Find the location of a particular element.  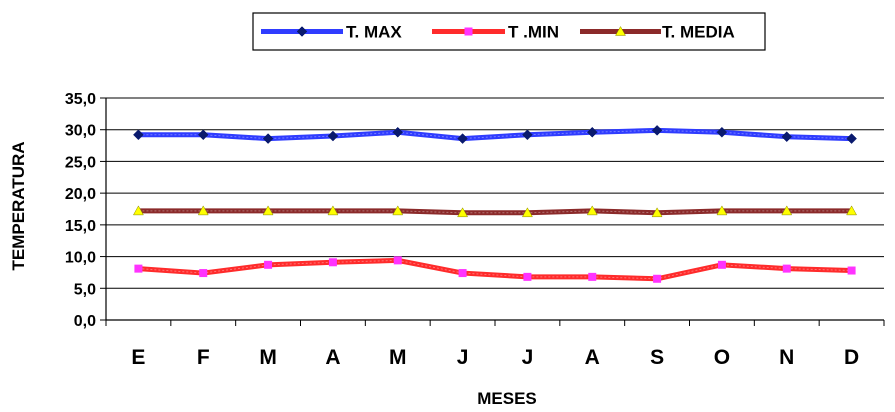

y-tick-label: 0,0 is located at coordinates (85, 321).